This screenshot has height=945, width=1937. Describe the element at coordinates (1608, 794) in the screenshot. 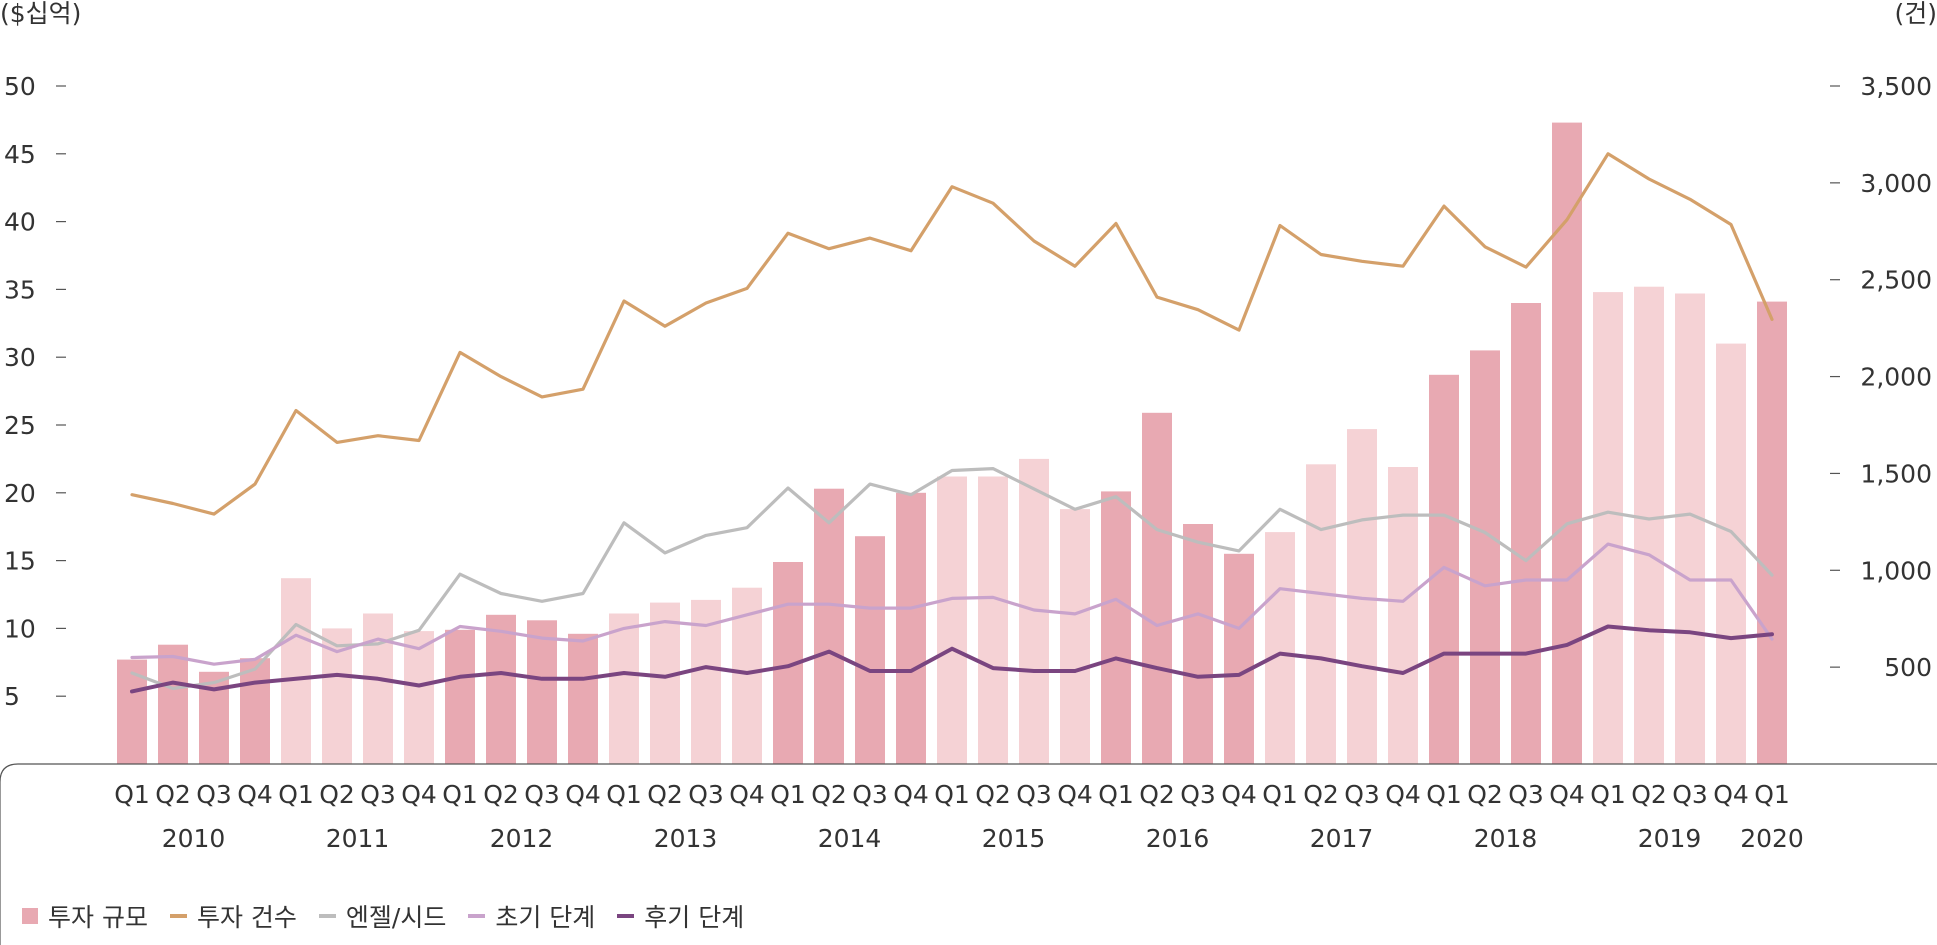

I see `x-quarter-label-36: Q1` at that location.